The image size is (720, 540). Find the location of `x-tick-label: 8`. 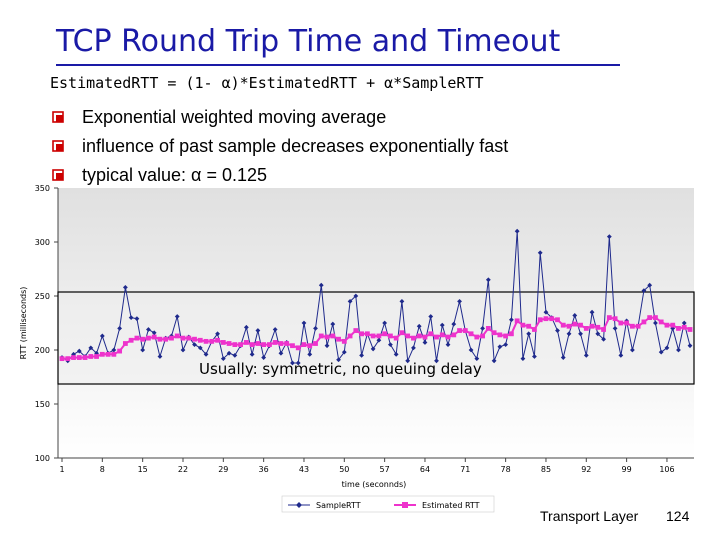

x-tick-label: 8 is located at coordinates (102, 469).